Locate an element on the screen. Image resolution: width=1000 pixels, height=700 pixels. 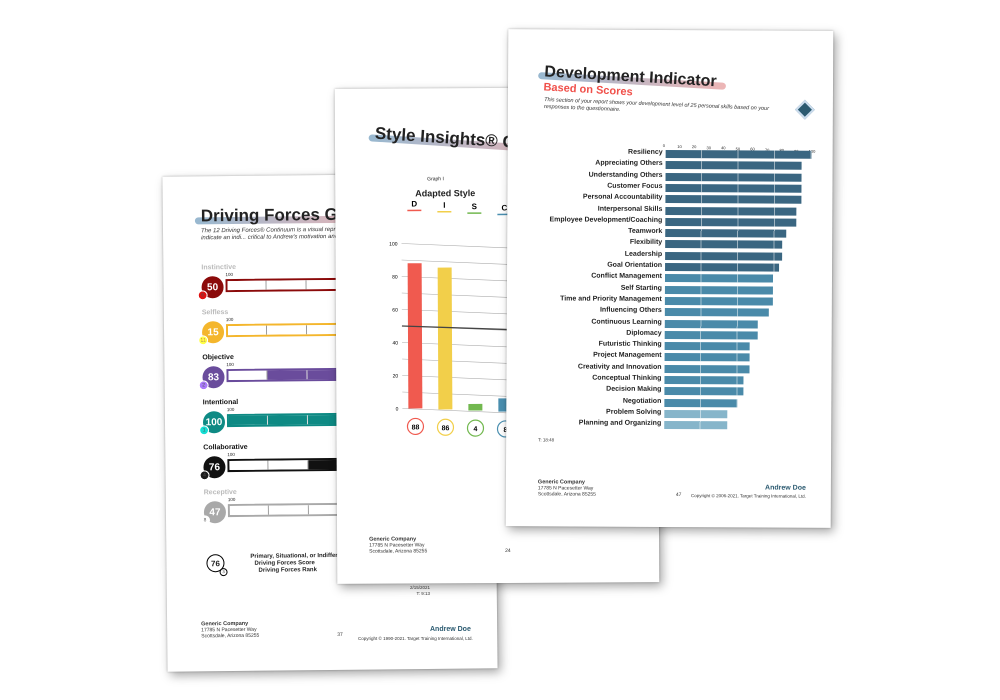
legend-line3: Driving Forces Rank is located at coordinates (287, 570).